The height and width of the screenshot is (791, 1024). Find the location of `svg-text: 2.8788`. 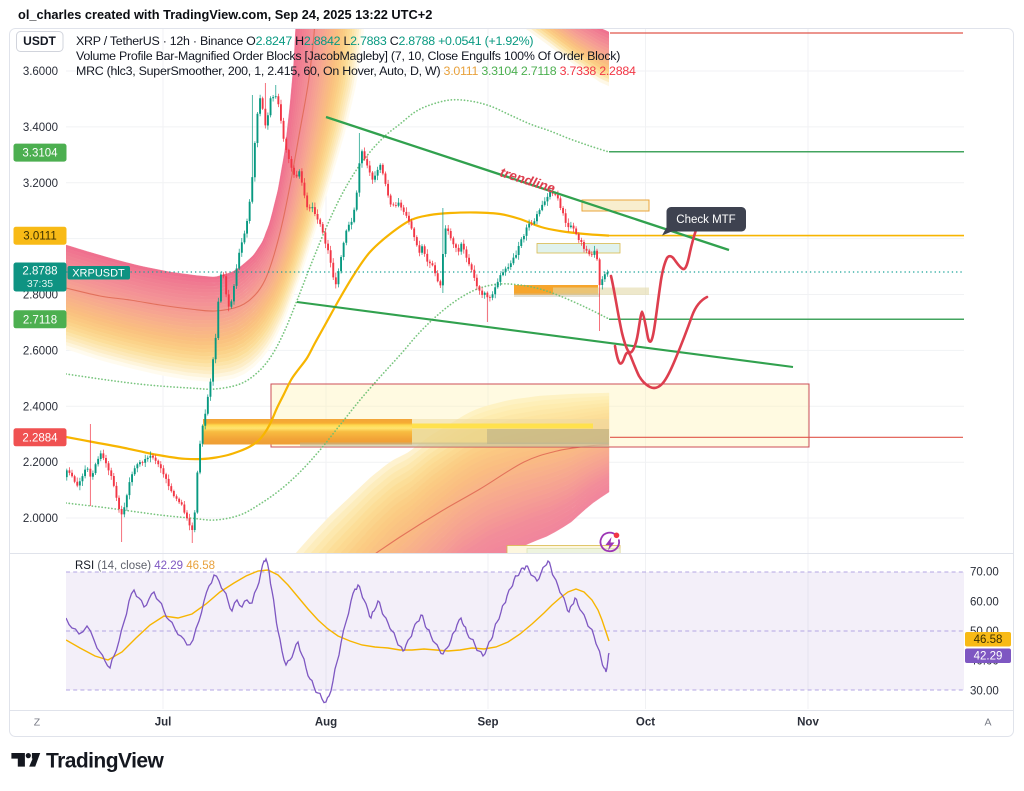

svg-text: 2.8788 is located at coordinates (39, 272).